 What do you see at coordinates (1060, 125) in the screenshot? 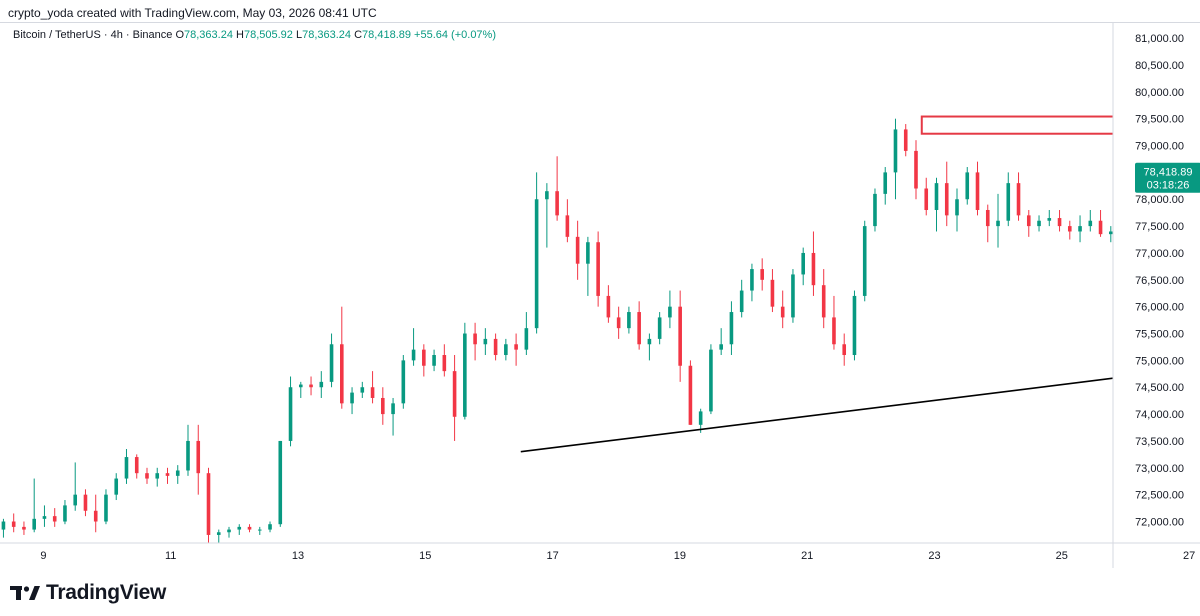
I see `resistance-zone-box` at bounding box center [1060, 125].